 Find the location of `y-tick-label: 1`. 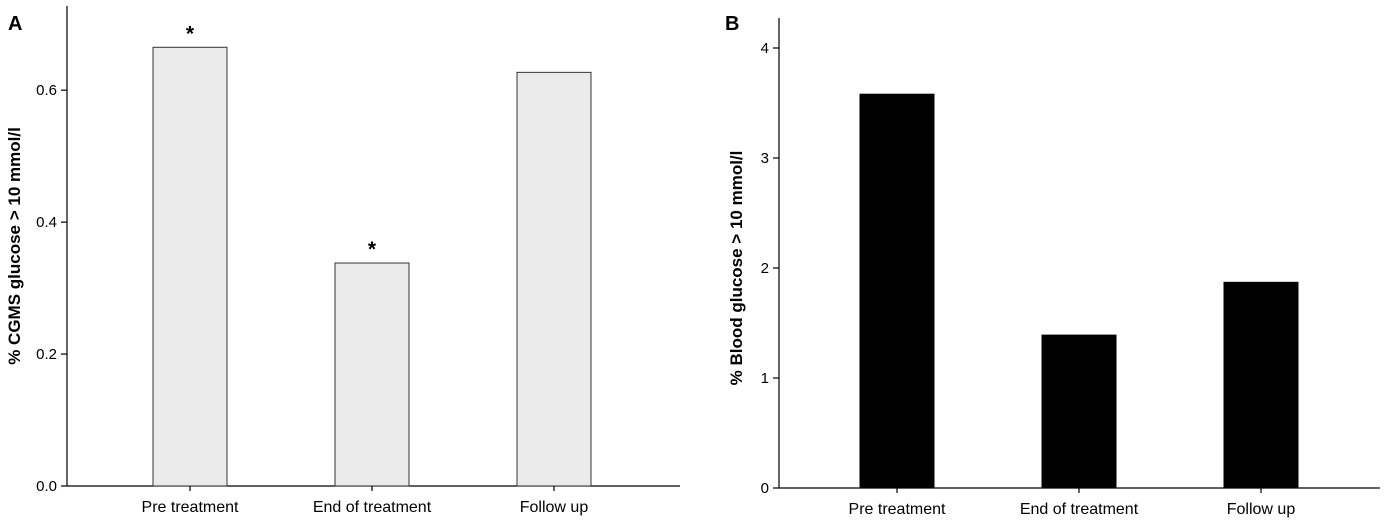

y-tick-label: 1 is located at coordinates (765, 378).